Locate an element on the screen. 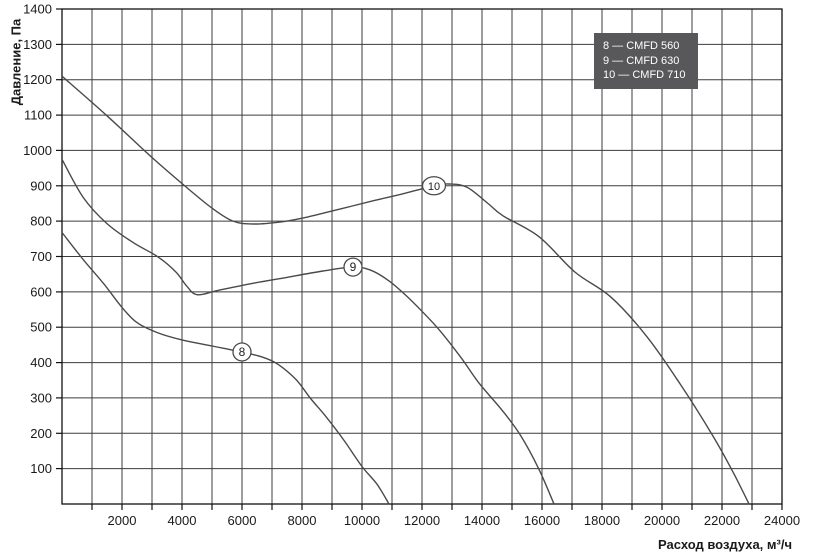  svg-text: 8 is located at coordinates (242, 352).